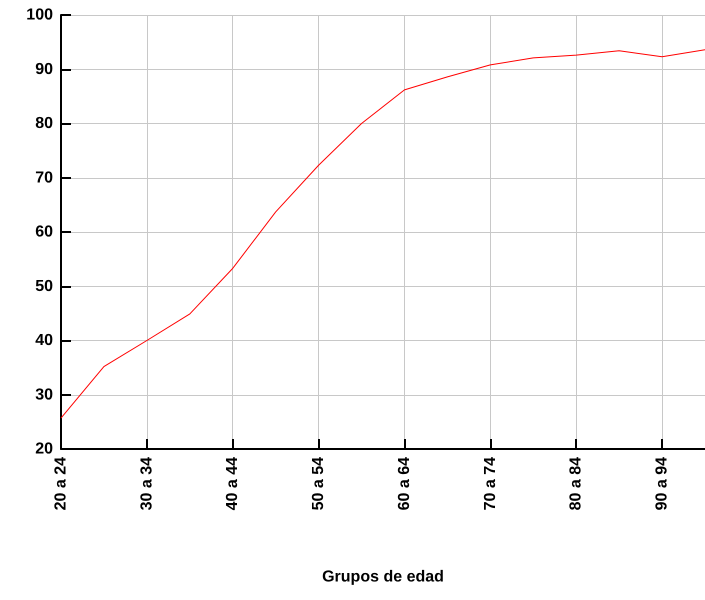 This screenshot has height=600, width=705. What do you see at coordinates (662, 483) in the screenshot?
I see `x-tick-label: 90 a 94` at bounding box center [662, 483].